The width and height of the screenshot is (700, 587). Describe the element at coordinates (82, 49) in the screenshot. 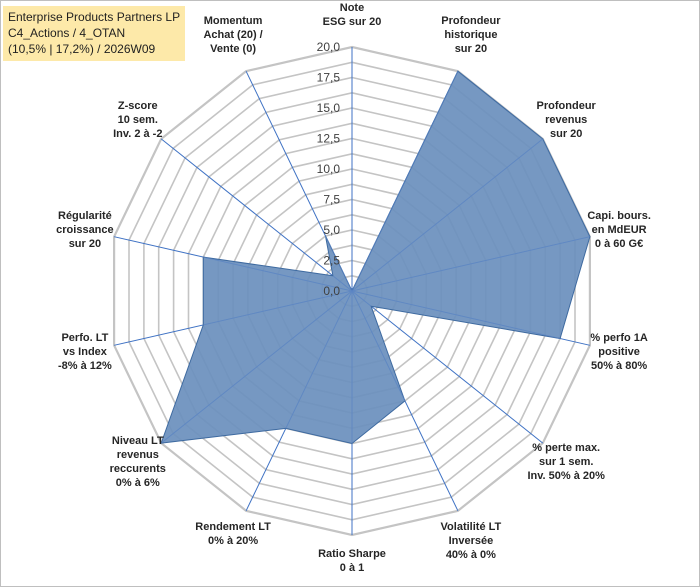

I see `title-line-3: (10,5% | 17,2%) / 2026W09` at that location.